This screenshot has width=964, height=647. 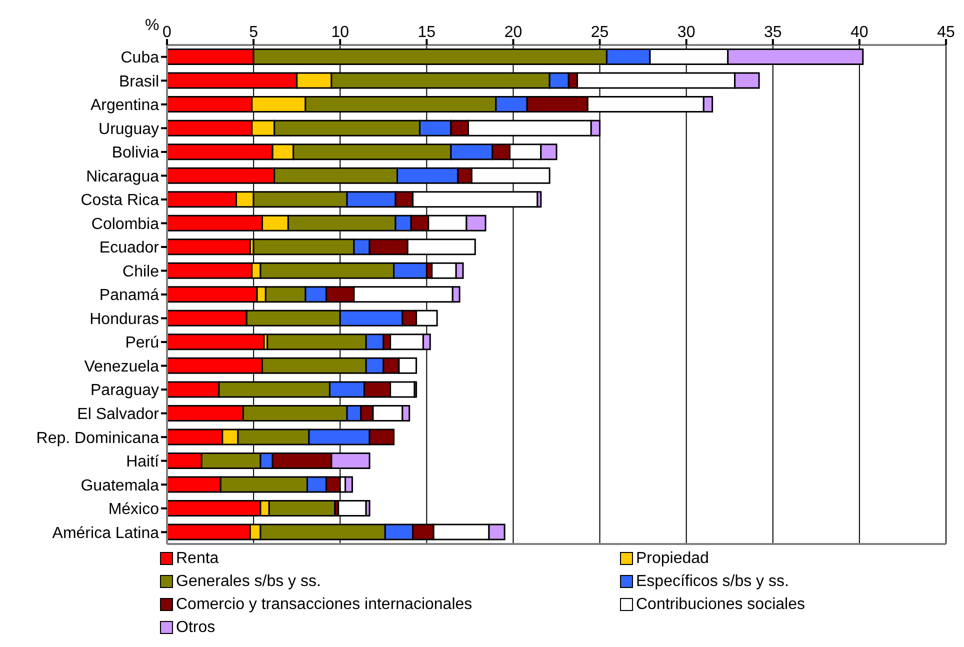 I want to click on y-tick-label: Argentina, so click(x=125, y=105).